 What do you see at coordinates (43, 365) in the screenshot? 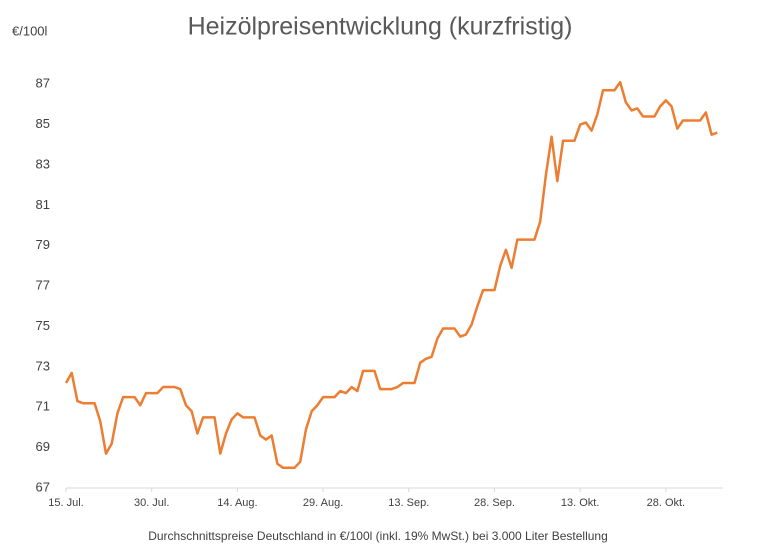
I see `y-tick-label: 73` at bounding box center [43, 365].